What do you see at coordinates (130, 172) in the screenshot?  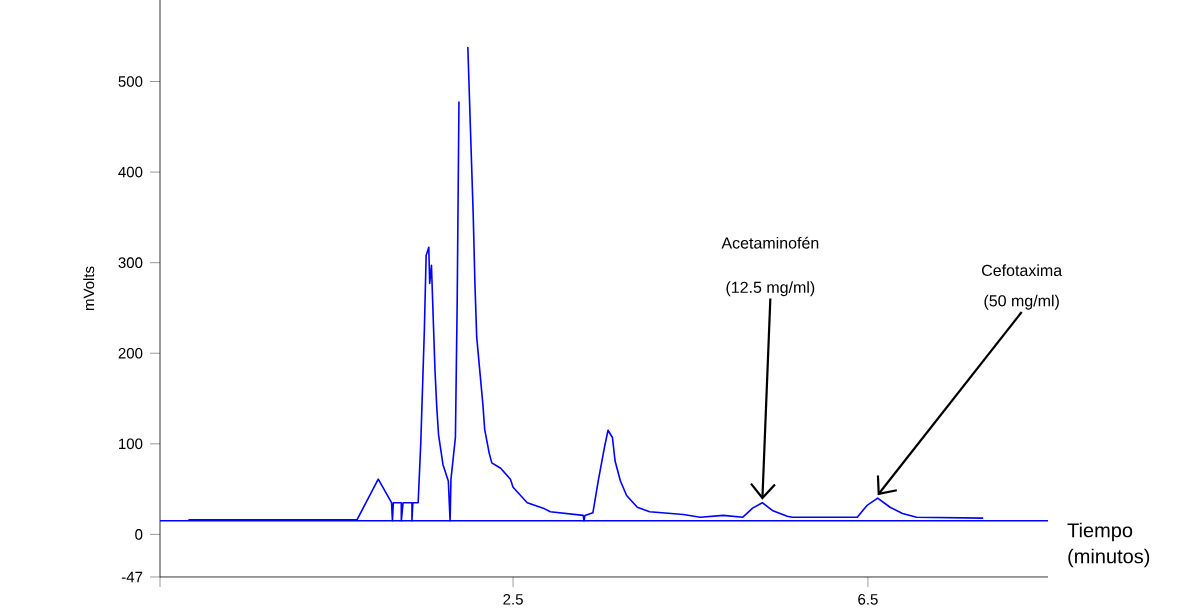 I see `y-tick-label: 400` at bounding box center [130, 172].